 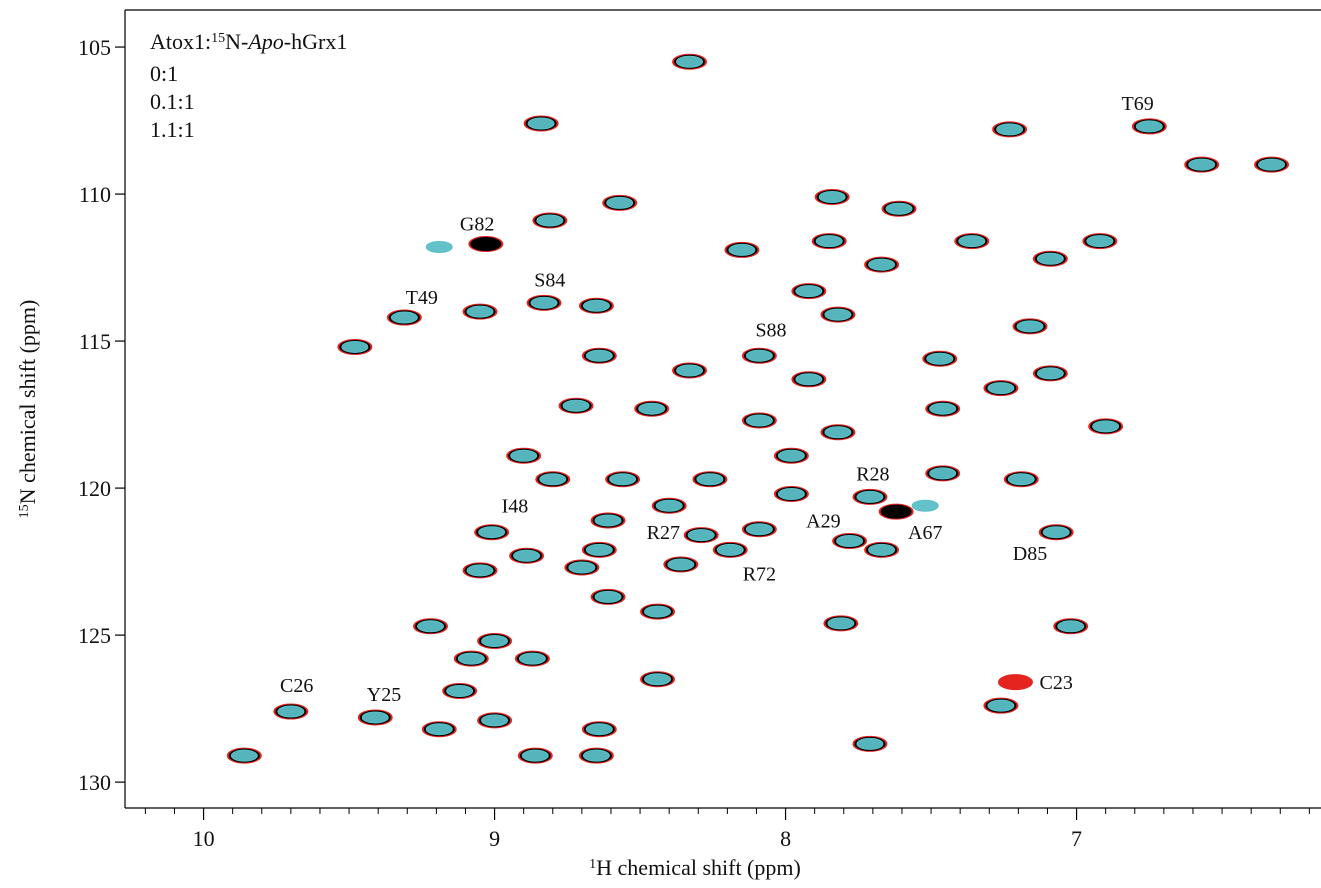 What do you see at coordinates (515, 507) in the screenshot?
I see `peak-label: I48` at bounding box center [515, 507].